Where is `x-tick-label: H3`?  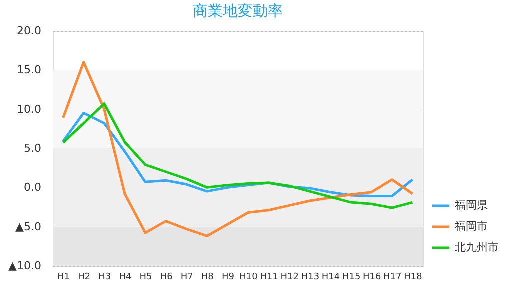
x-tick-label: H3 is located at coordinates (105, 277).